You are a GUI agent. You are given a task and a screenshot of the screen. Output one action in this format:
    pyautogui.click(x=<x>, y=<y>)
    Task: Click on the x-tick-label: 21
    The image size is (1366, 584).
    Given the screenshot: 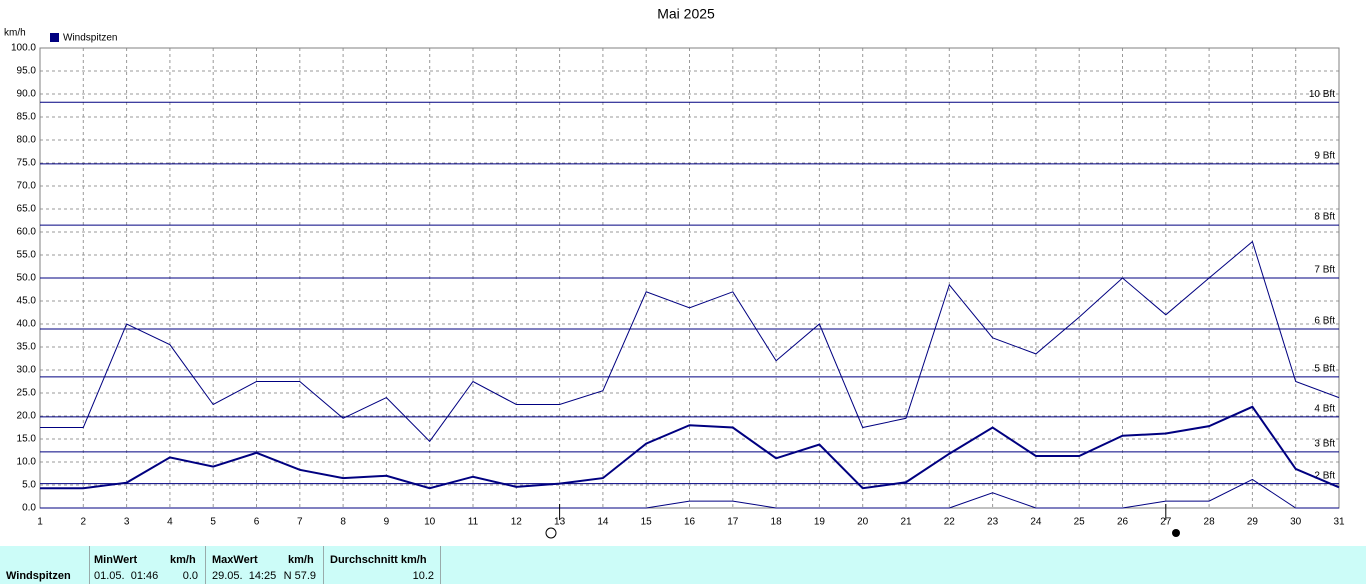 What is the action you would take?
    pyautogui.click(x=906, y=522)
    